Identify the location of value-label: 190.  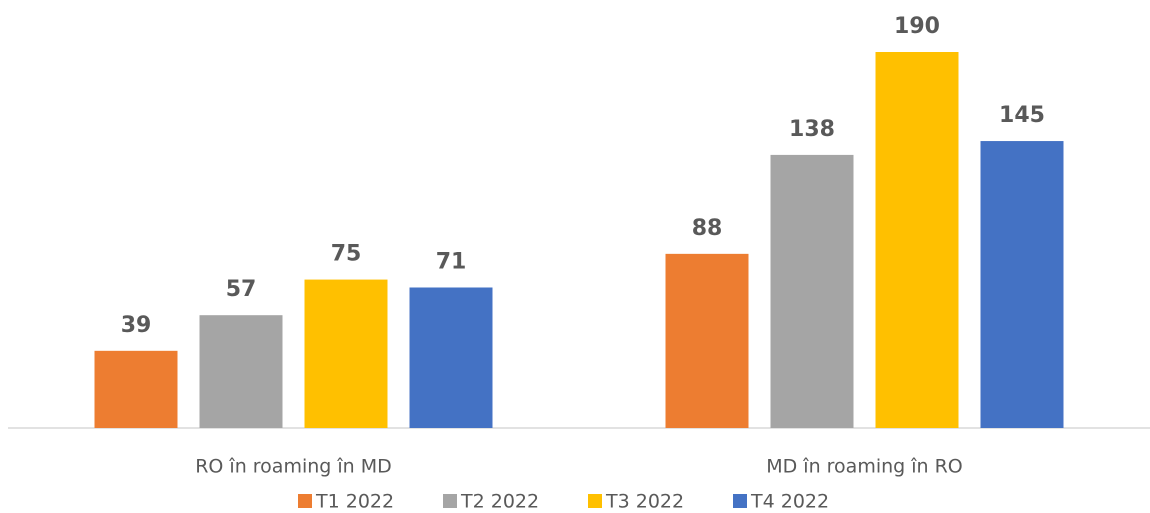
(917, 26).